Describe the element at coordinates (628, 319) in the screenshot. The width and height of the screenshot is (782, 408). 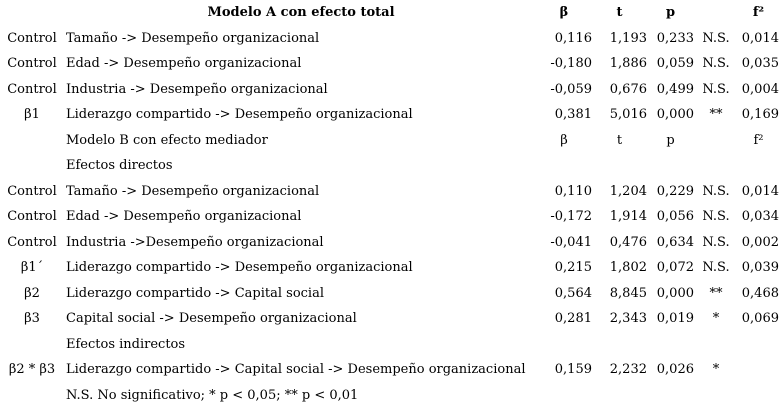
I see `t-value-cell: 2,343` at that location.